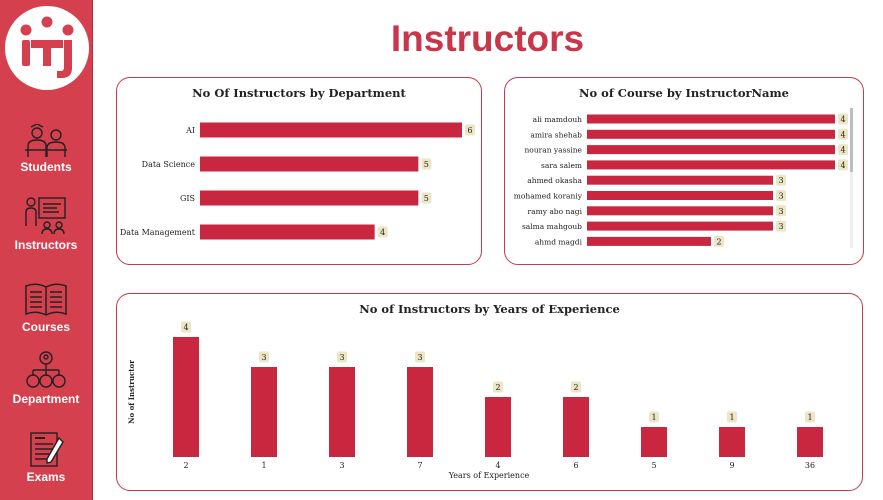 This screenshot has width=883, height=500. What do you see at coordinates (158, 232) in the screenshot?
I see `department-category-label: Data Management` at bounding box center [158, 232].